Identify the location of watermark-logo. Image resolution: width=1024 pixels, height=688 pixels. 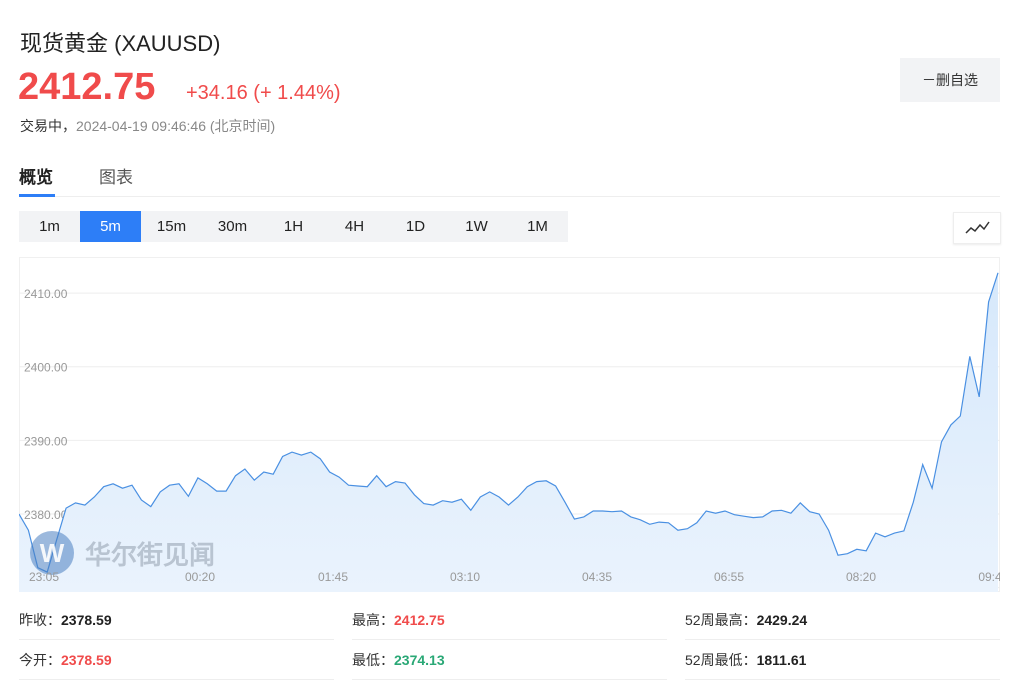
(52, 553).